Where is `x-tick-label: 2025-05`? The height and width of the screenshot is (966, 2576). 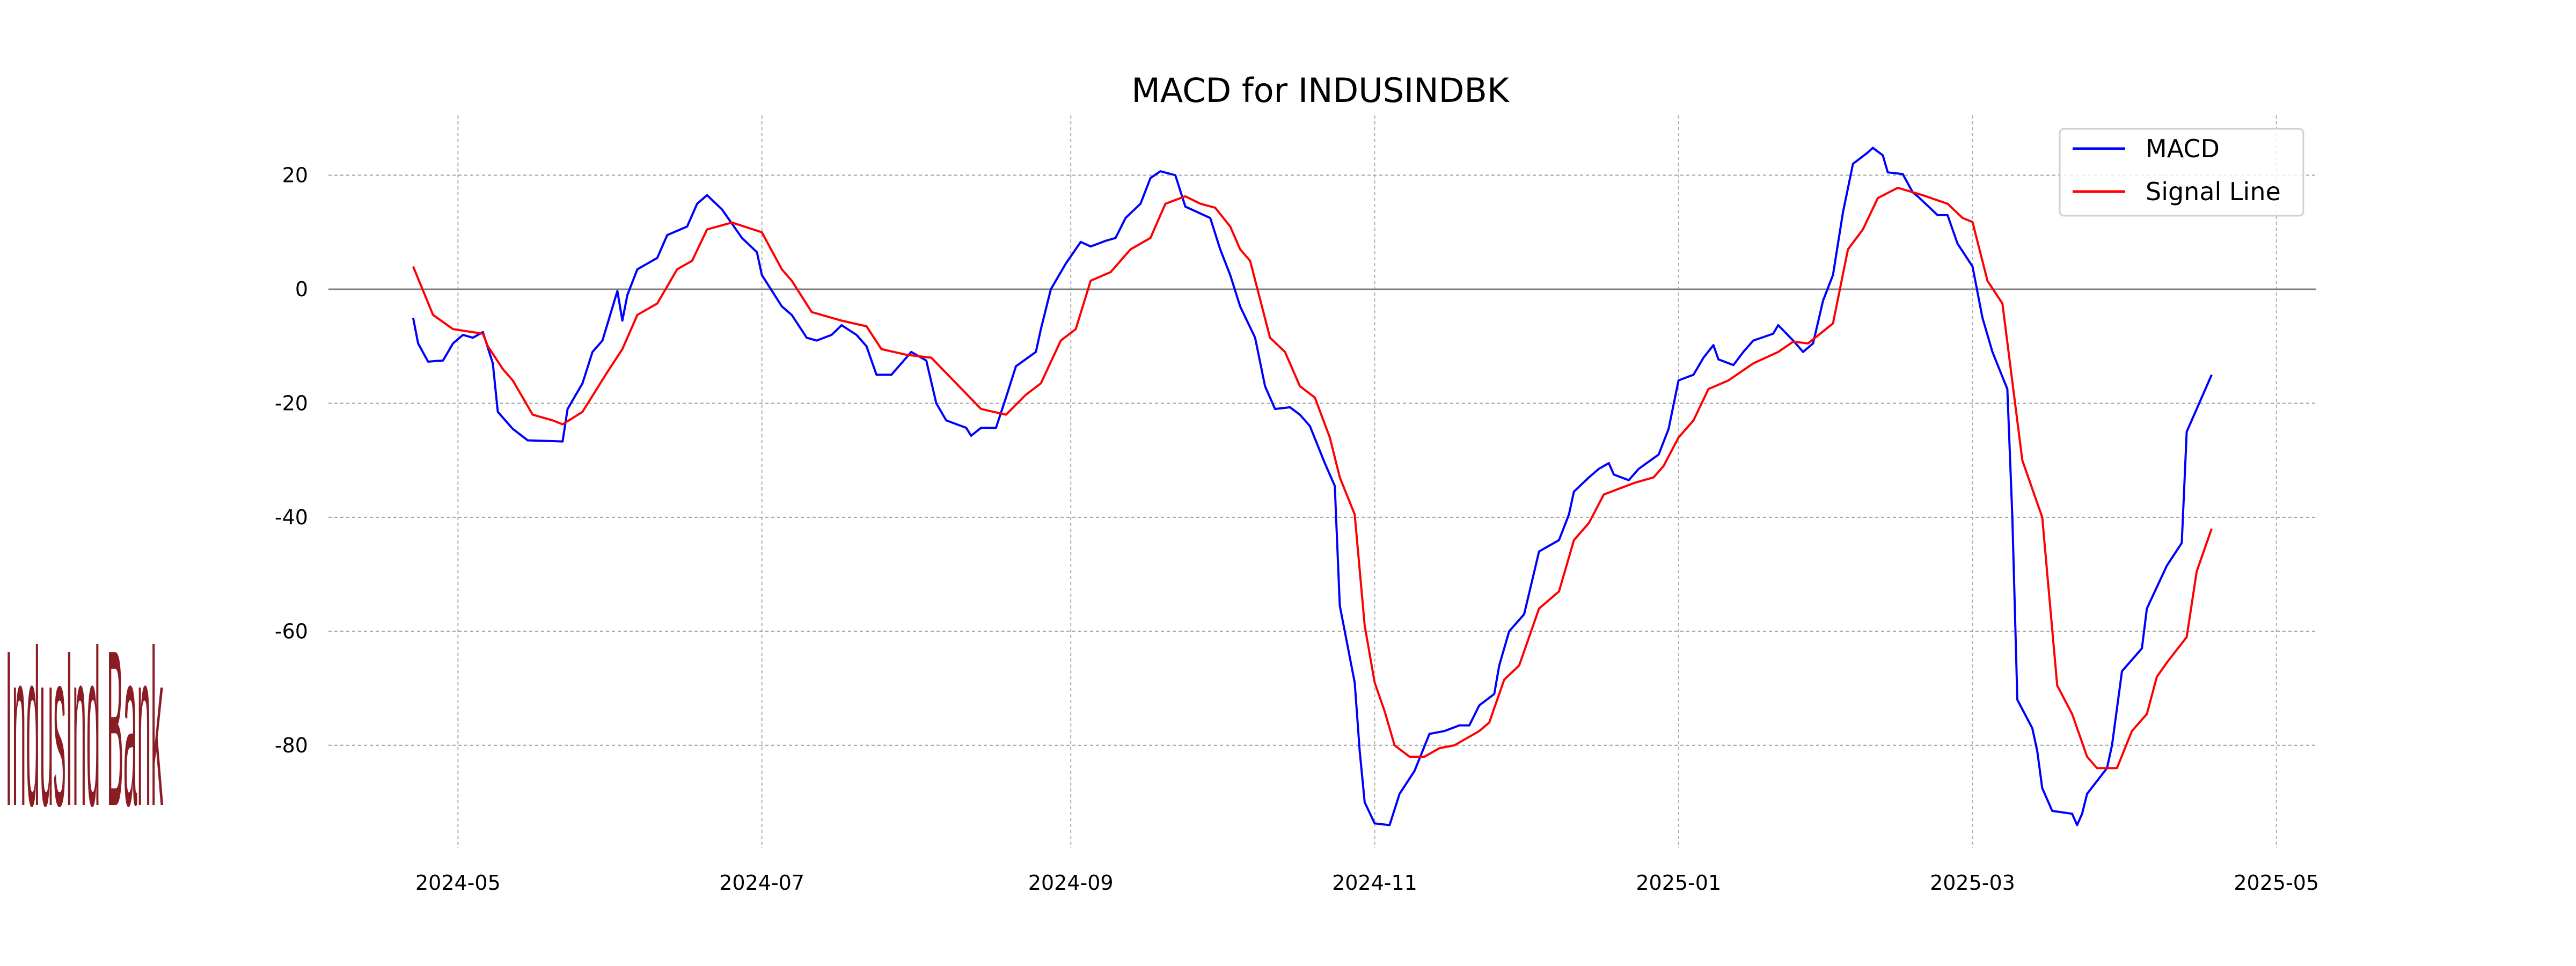 x-tick-label: 2025-05 is located at coordinates (2276, 883).